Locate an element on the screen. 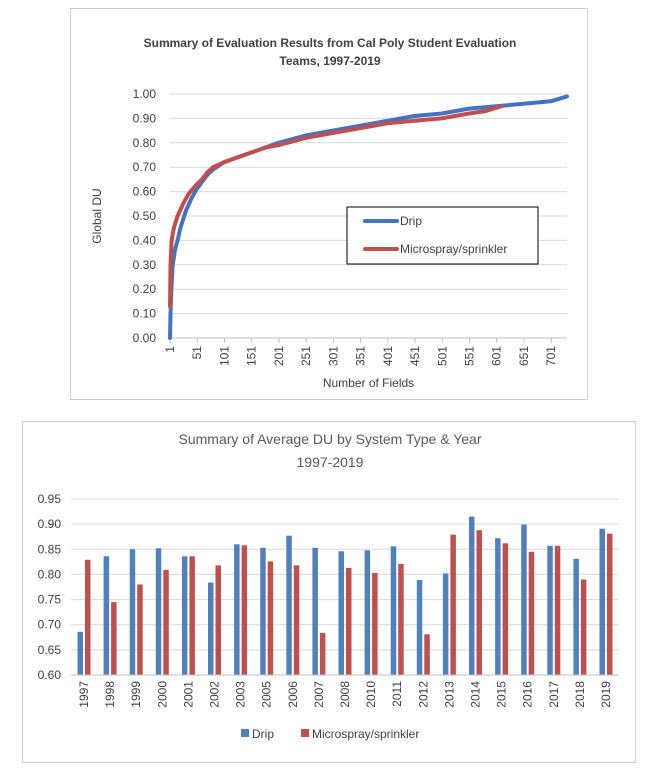 The image size is (656, 778). bar-drip-1999 is located at coordinates (132, 612).